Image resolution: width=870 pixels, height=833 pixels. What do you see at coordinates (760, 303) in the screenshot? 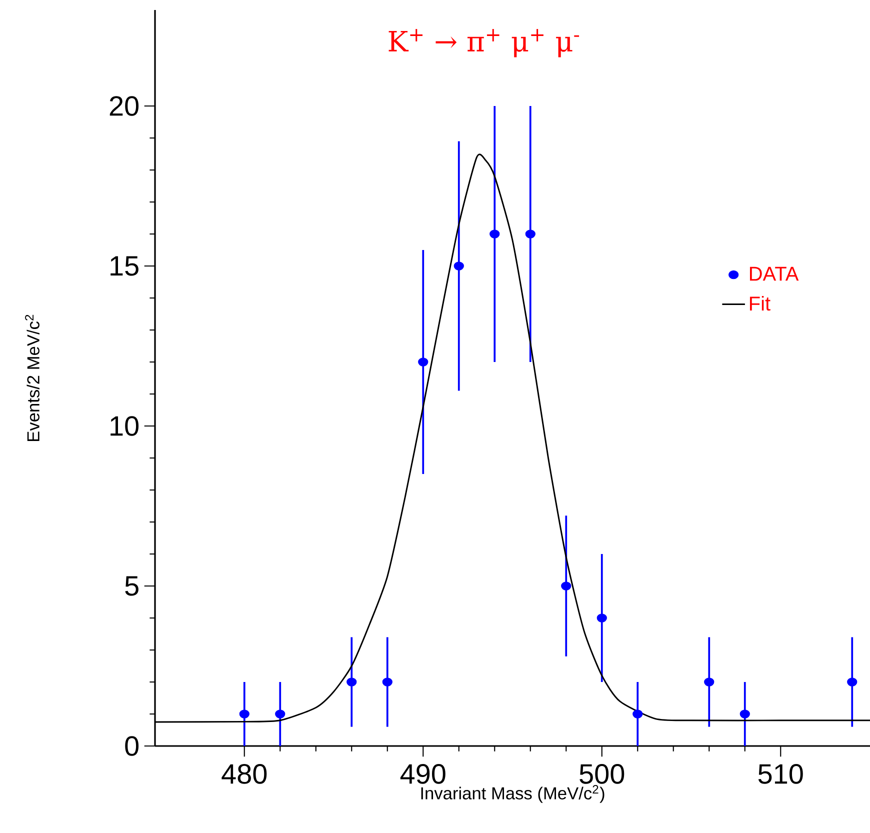
I see `legend-label: Fit` at bounding box center [760, 303].